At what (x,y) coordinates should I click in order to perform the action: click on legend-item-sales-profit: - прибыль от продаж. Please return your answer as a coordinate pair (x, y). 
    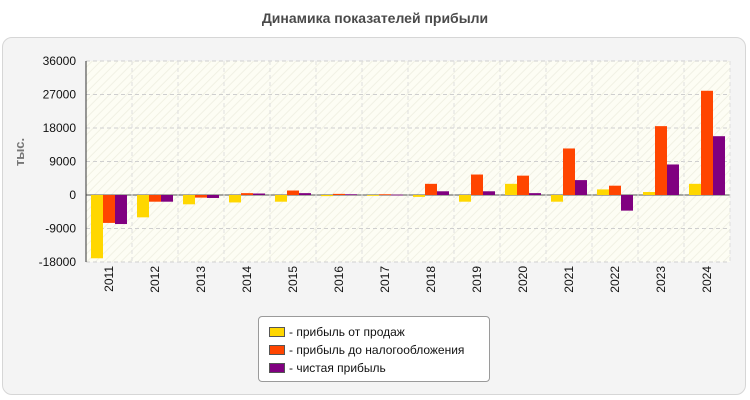
    Looking at the image, I should click on (379, 332).